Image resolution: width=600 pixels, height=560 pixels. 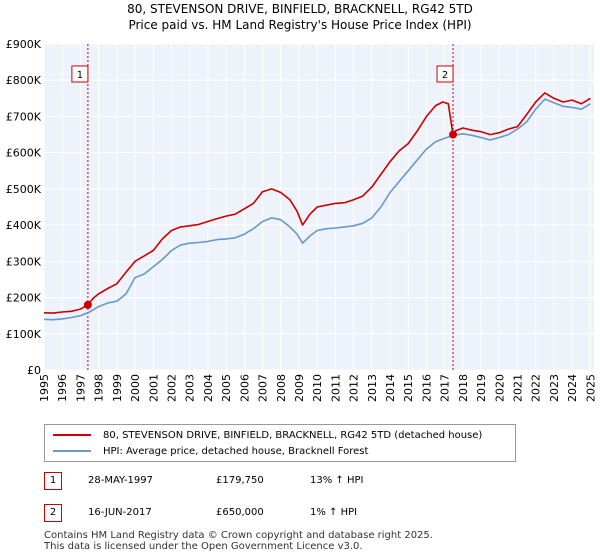 I want to click on y-tick-label: £800K, so click(x=24, y=80).